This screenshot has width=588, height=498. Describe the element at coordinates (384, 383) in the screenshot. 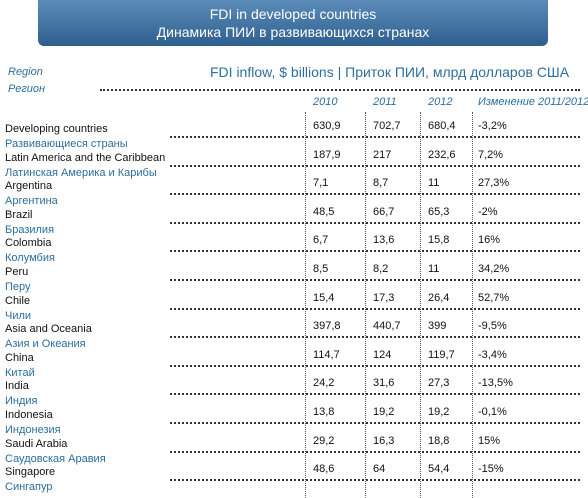

I see `cell: 31,6` at that location.